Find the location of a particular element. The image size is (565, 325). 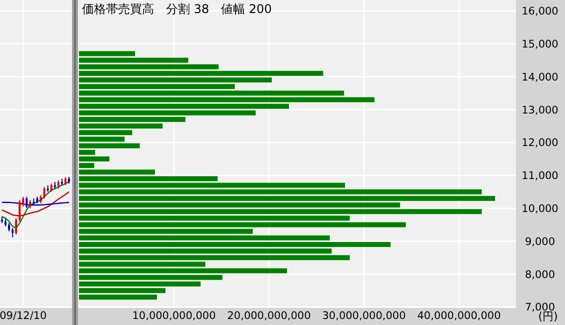

x-tick-label: 09/12/10 is located at coordinates (23, 316).